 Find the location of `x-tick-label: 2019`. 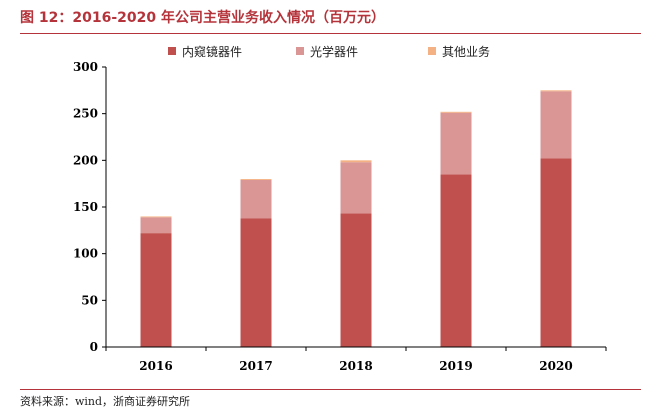

x-tick-label: 2019 is located at coordinates (455, 366).